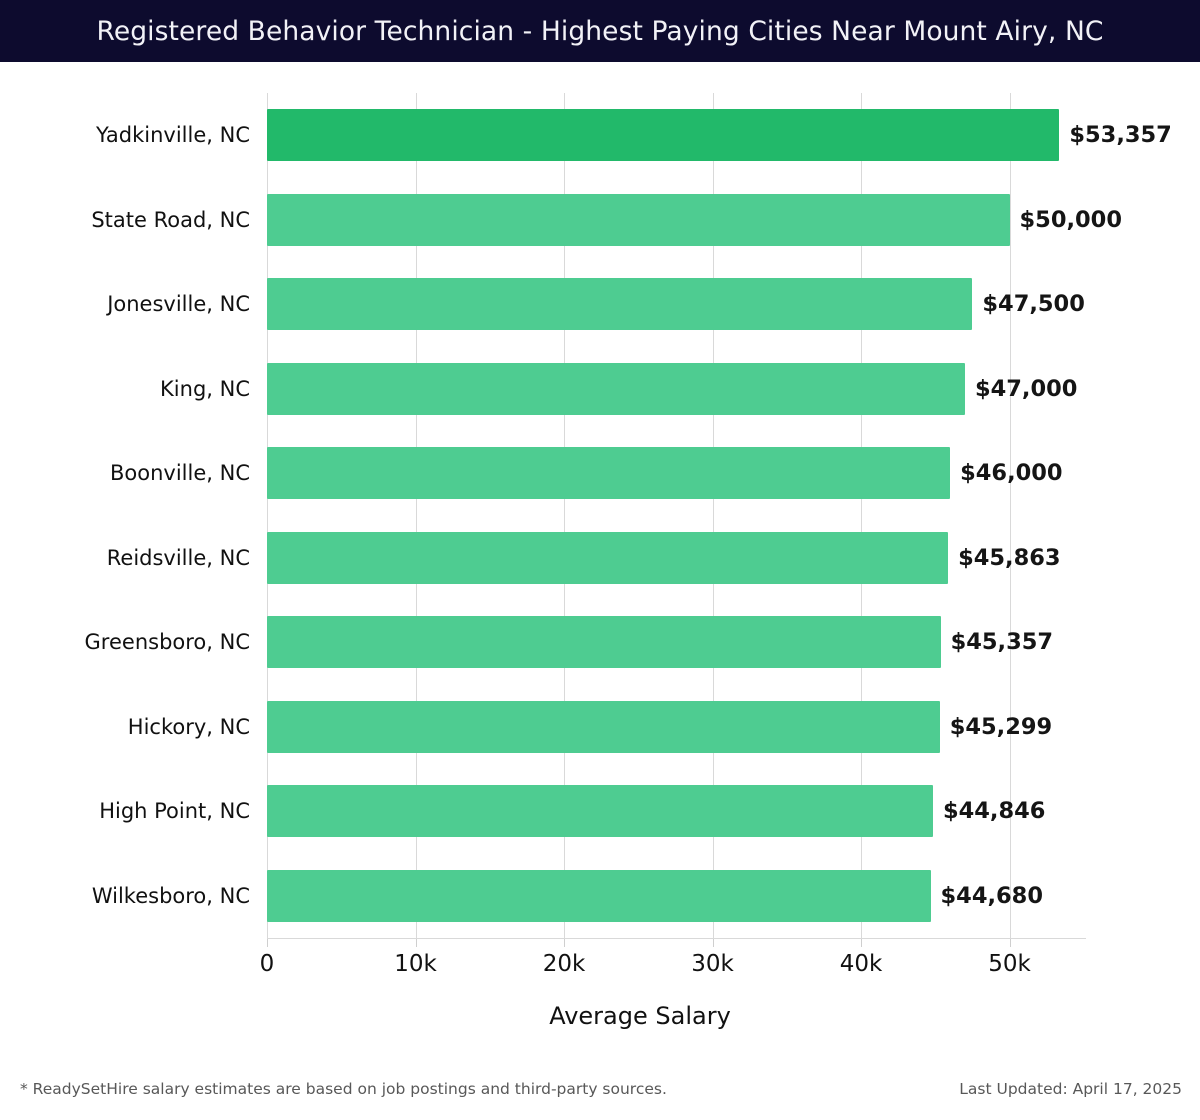 This screenshot has width=1200, height=1120. I want to click on x-tick-label-0: 0, so click(267, 964).